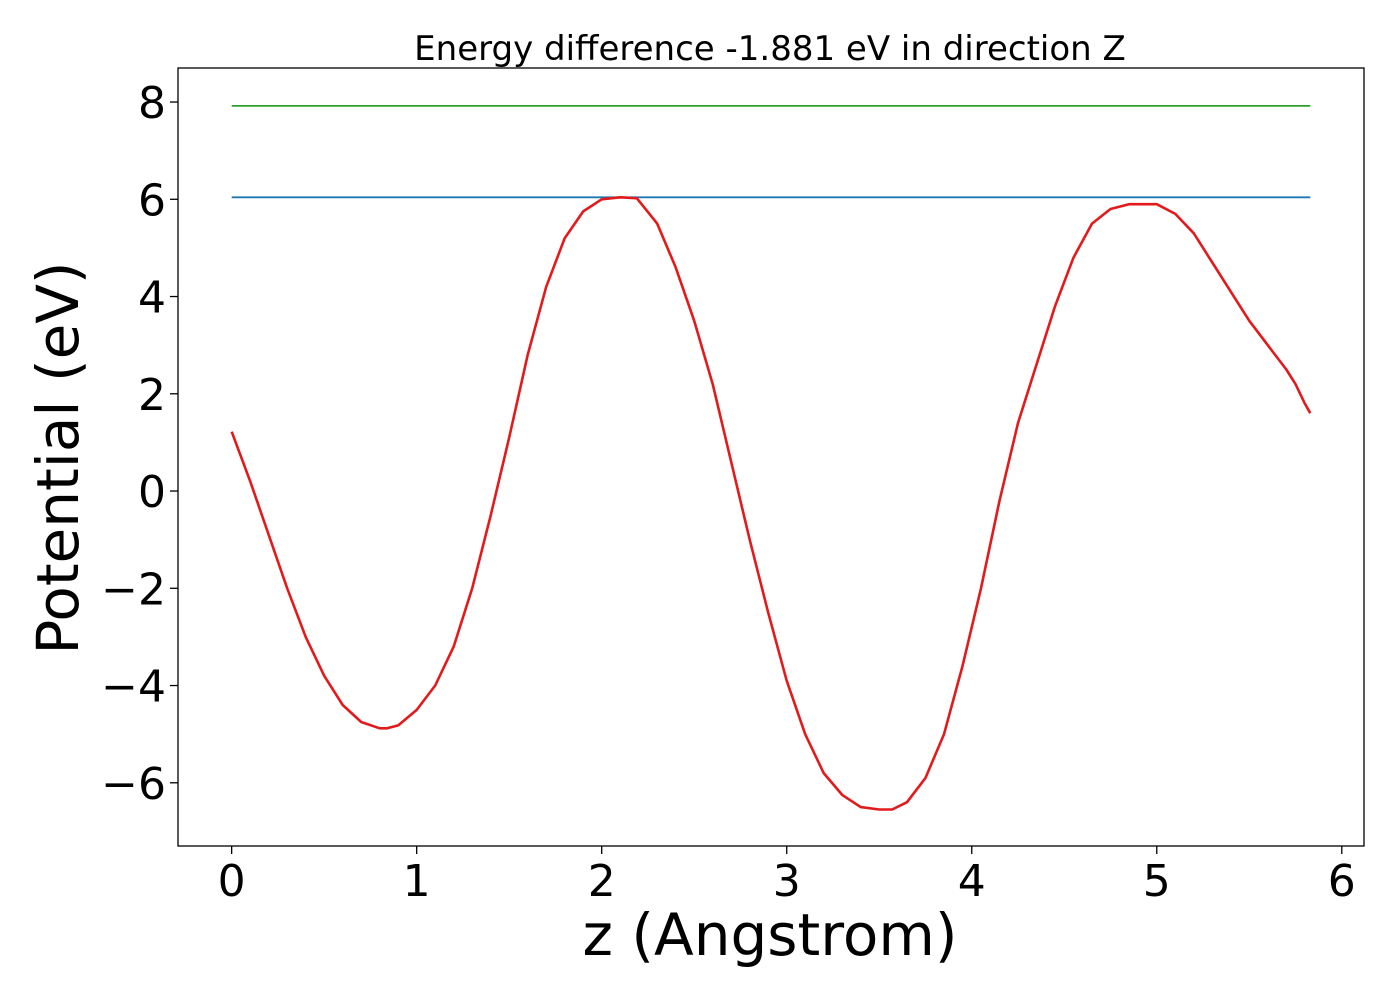 This screenshot has height=1000, width=1400. What do you see at coordinates (417, 881) in the screenshot?
I see `x-tick-label: 1` at bounding box center [417, 881].